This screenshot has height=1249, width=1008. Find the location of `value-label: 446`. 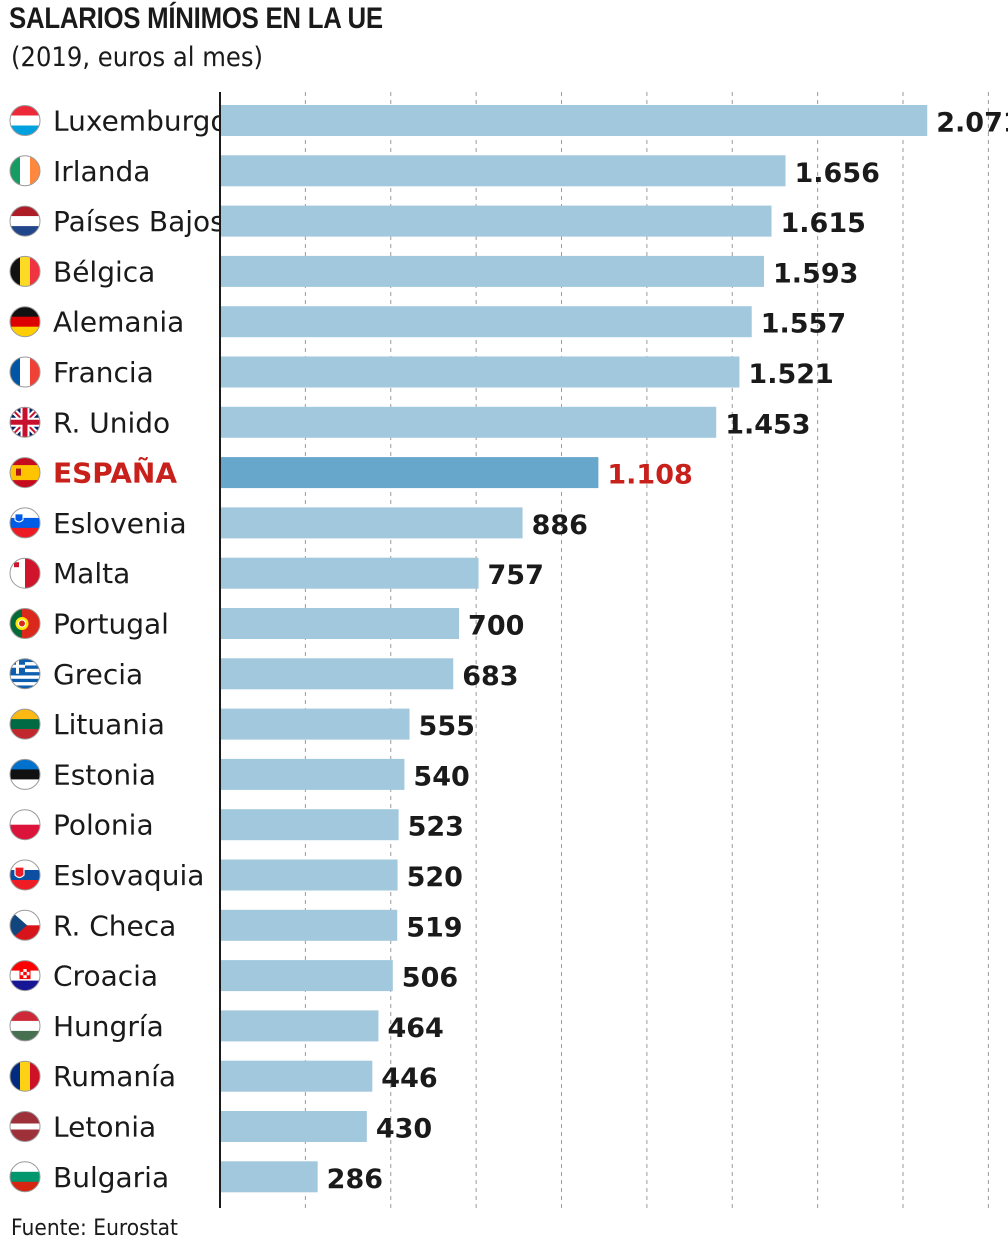

value-label: 446 is located at coordinates (409, 1078).